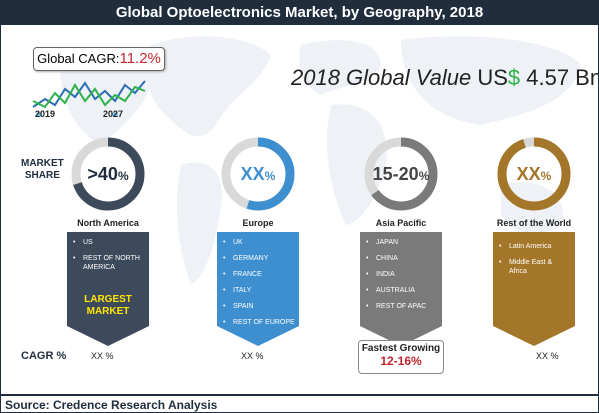 Image resolution: width=599 pixels, height=413 pixels. I want to click on sparkline-end-point, so click(115, 114).